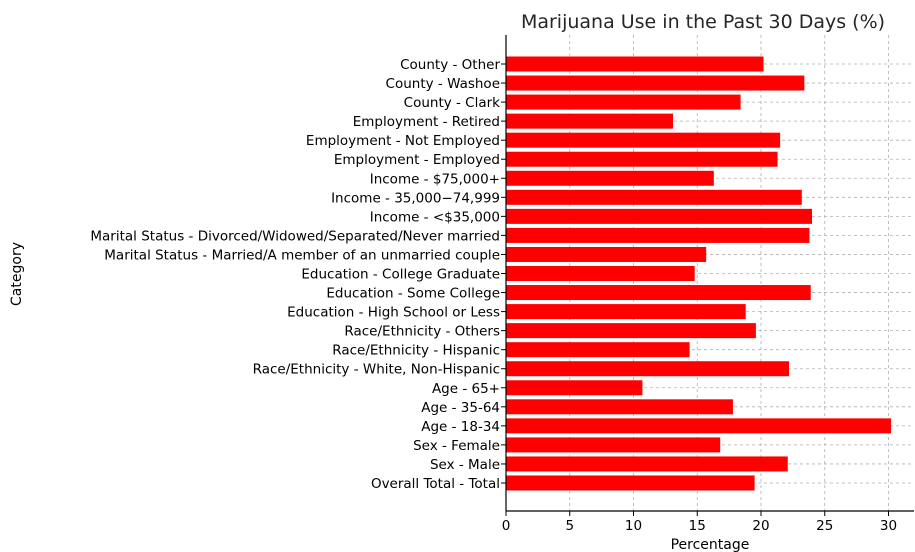  I want to click on category-label: Employment - Employed, so click(417, 160).